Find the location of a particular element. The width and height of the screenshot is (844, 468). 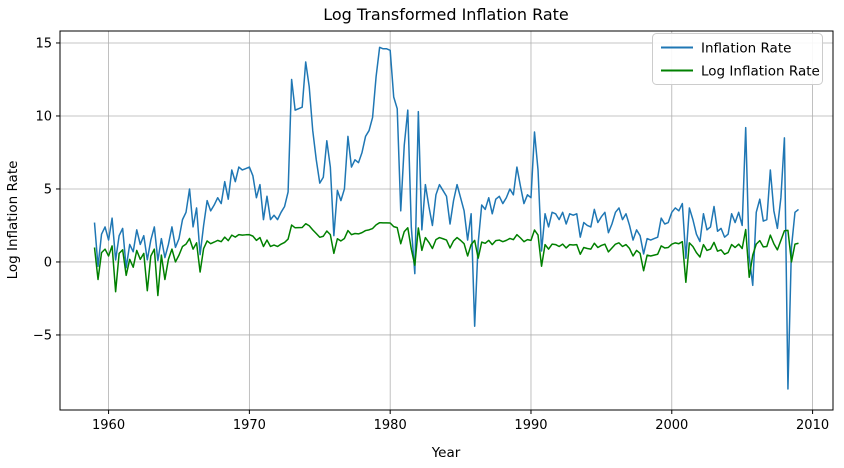

x-tick-label: 1990 is located at coordinates (530, 425).